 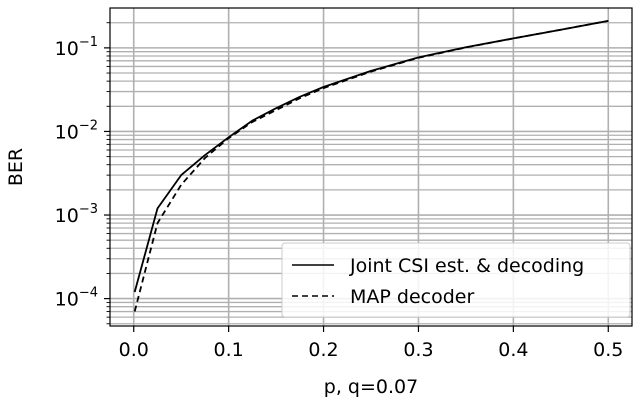 I want to click on y-tick-label: 10⁻², so click(x=76, y=130).